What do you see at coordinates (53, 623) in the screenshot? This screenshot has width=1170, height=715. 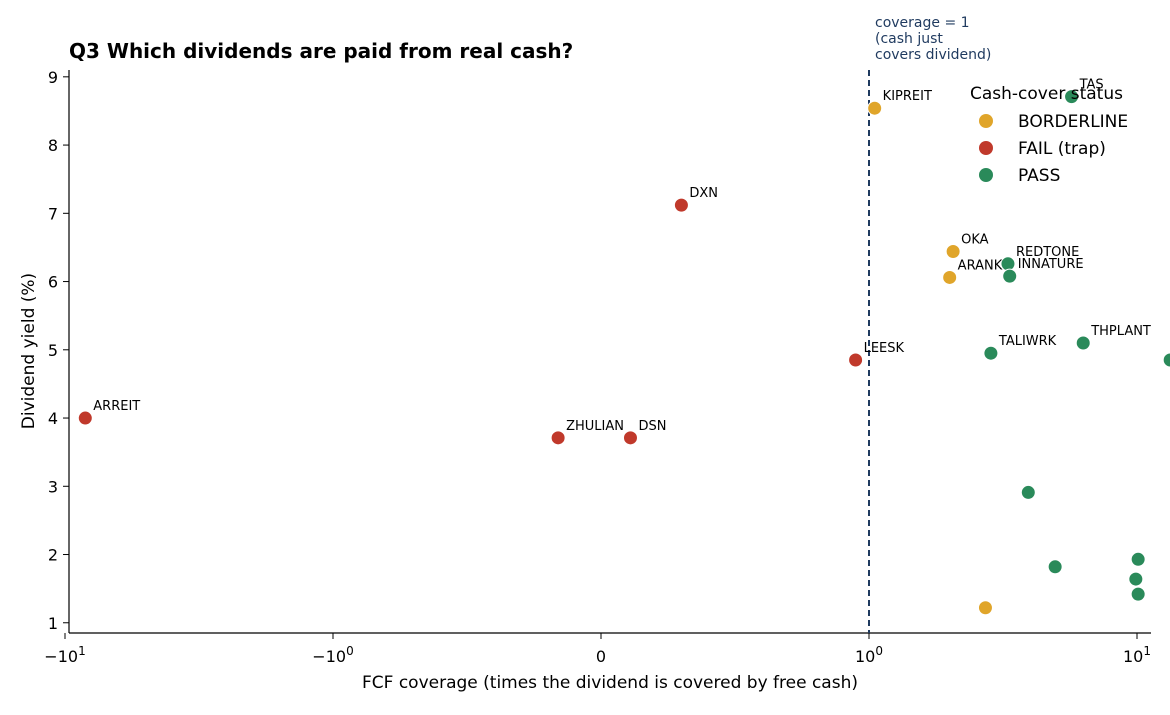 I see `y-tick-label: 1` at bounding box center [53, 623].